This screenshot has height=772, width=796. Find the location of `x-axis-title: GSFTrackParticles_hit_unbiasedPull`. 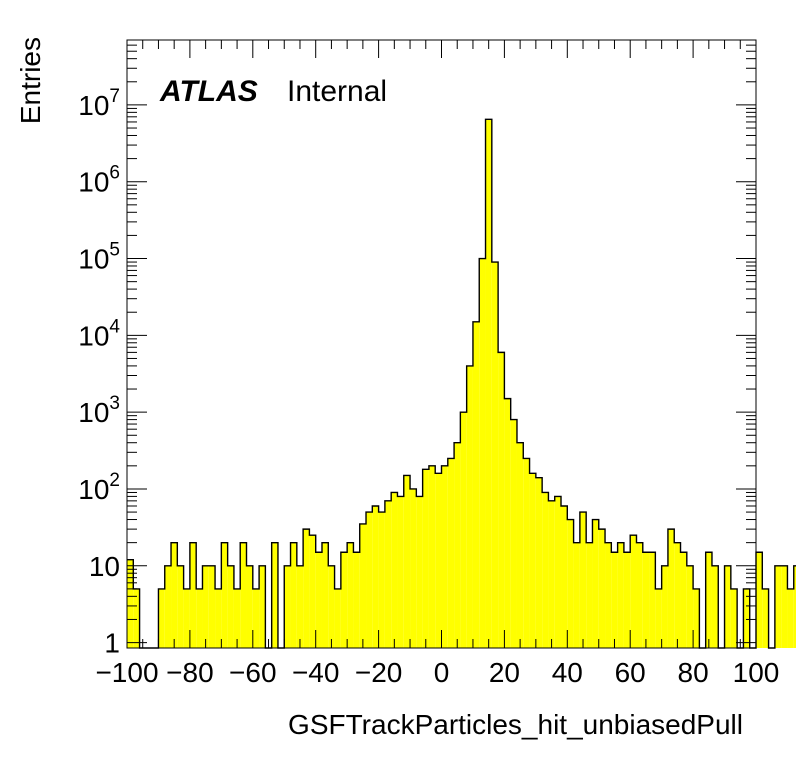

x-axis-title: GSFTrackParticles_hit_unbiasedPull is located at coordinates (515, 724).